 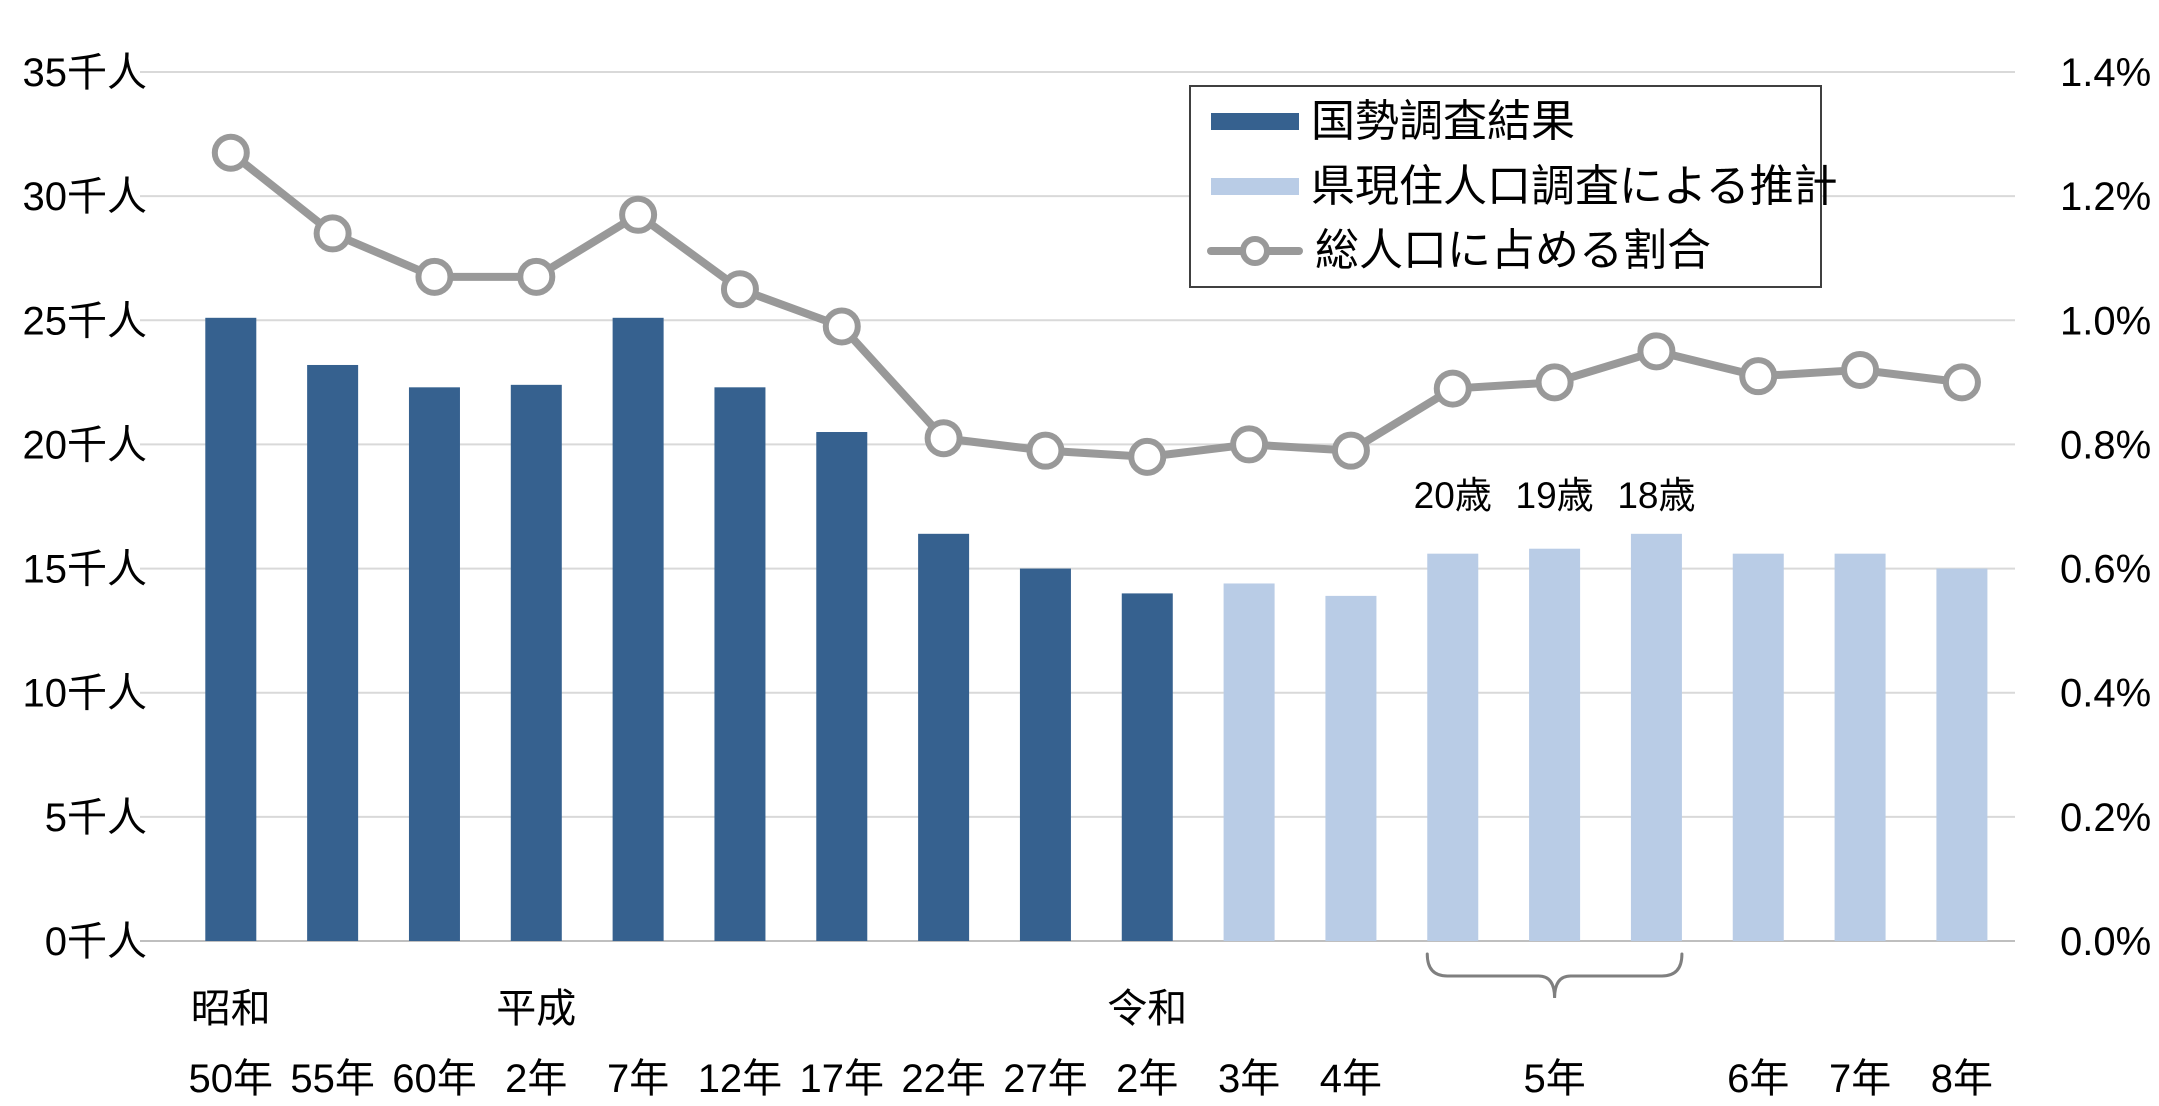 I want to click on x-year-label: 60年, so click(x=434, y=1079).